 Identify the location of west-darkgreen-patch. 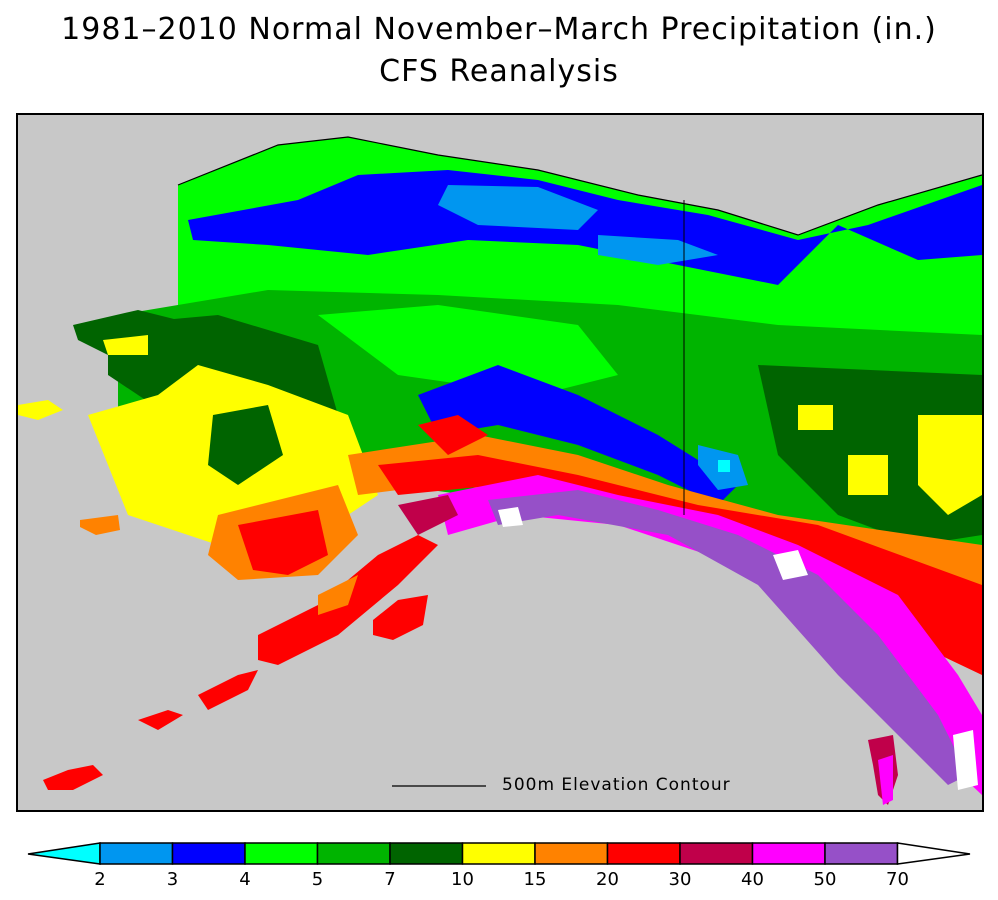
(245, 445).